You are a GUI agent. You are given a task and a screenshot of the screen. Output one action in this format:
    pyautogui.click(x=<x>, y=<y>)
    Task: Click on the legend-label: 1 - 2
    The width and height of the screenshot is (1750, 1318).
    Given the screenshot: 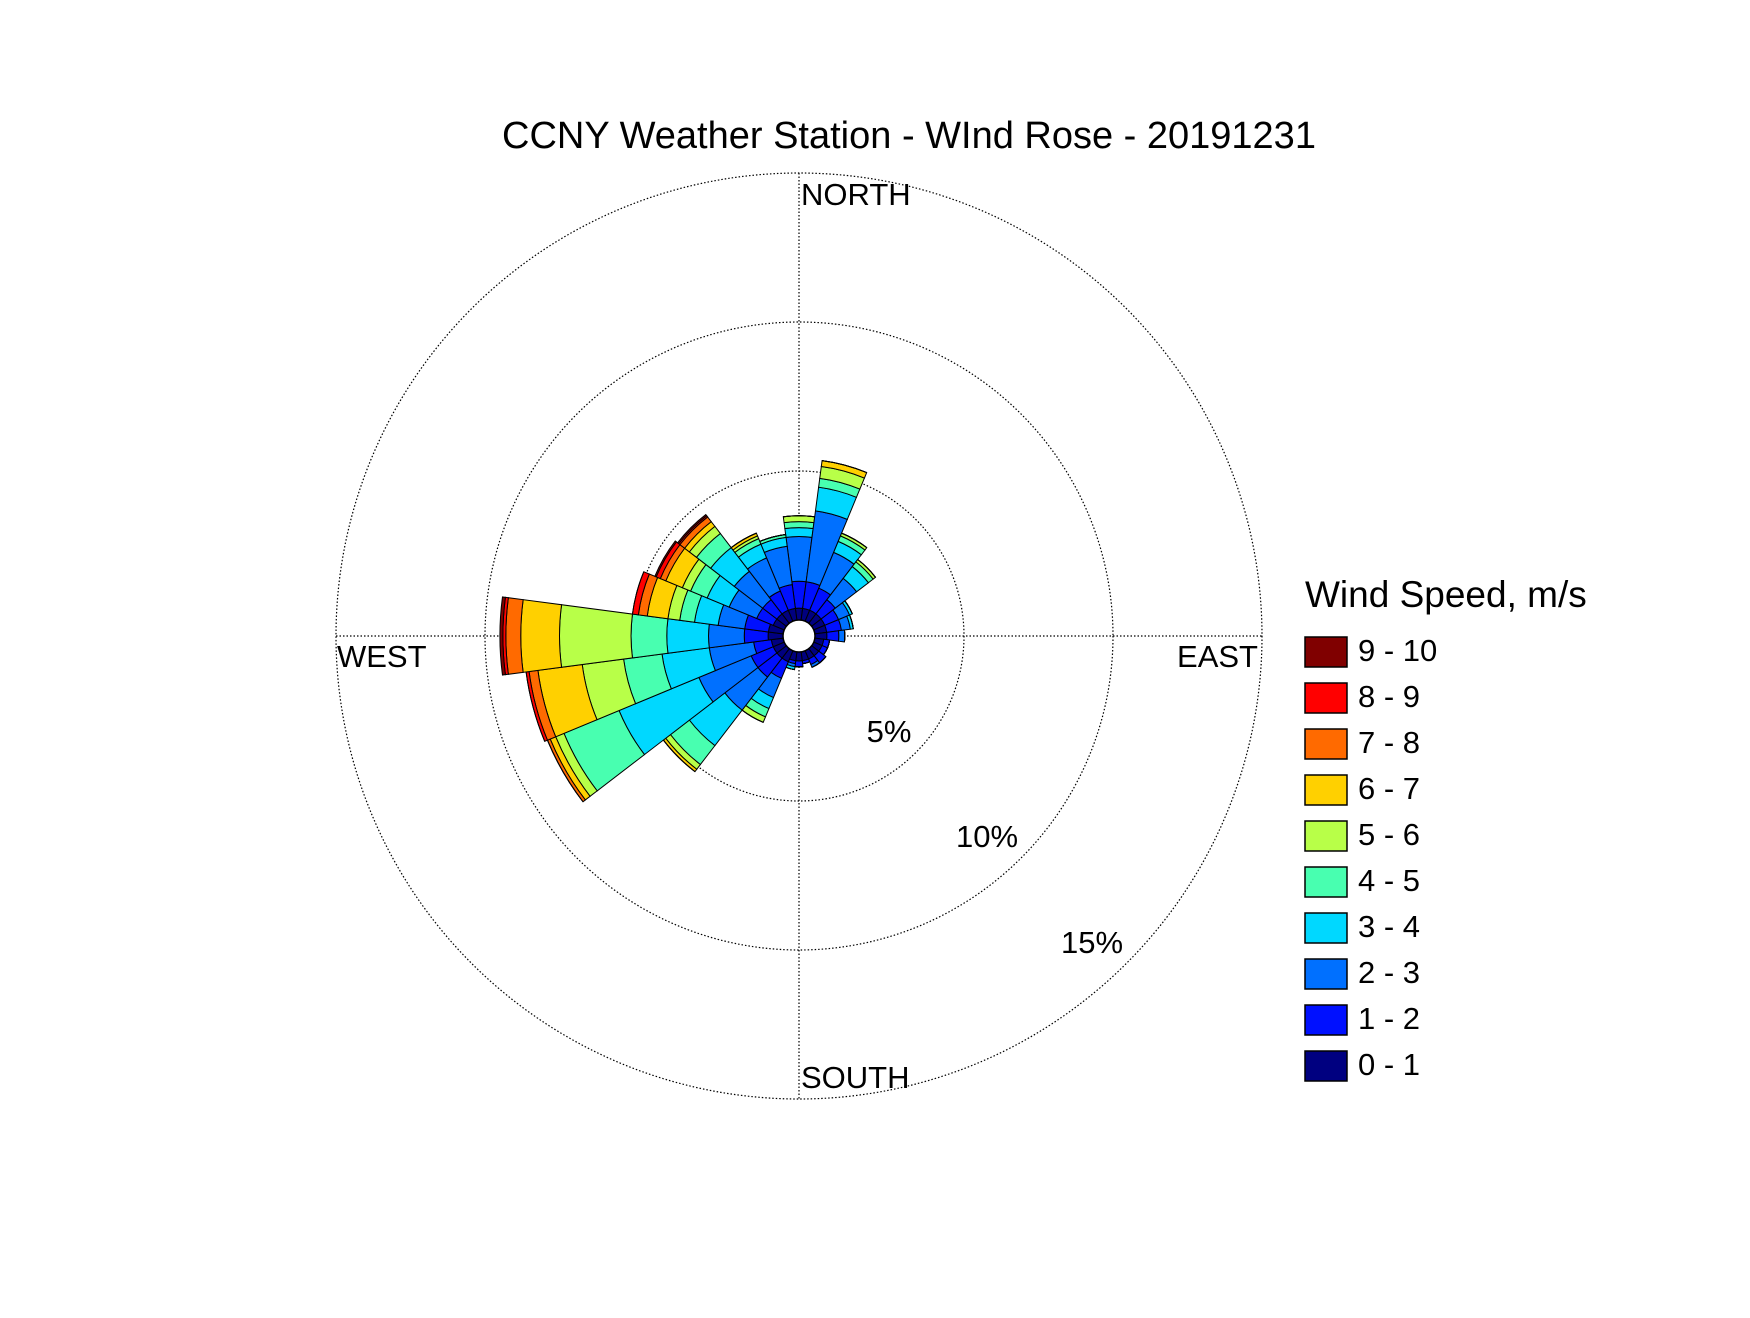 What is the action you would take?
    pyautogui.click(x=1389, y=1018)
    